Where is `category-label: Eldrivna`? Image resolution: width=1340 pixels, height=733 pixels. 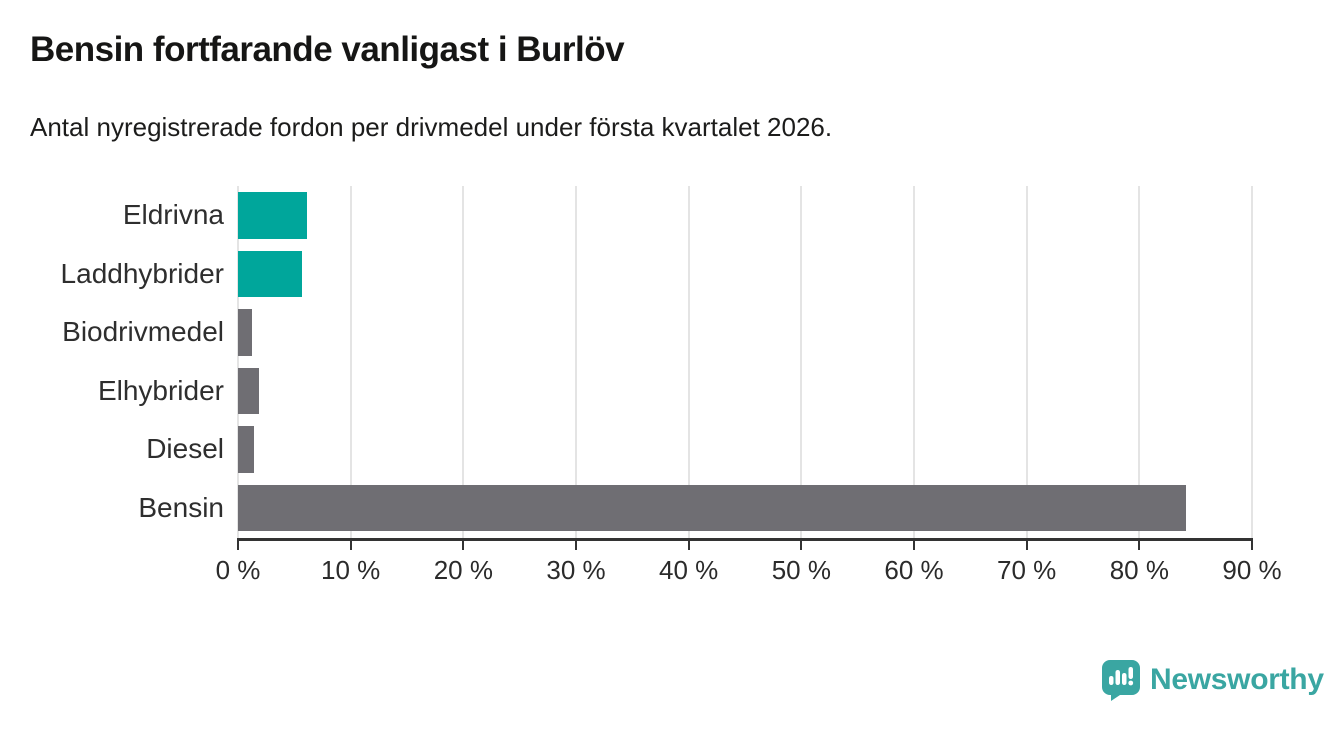
category-label: Eldrivna is located at coordinates (173, 215).